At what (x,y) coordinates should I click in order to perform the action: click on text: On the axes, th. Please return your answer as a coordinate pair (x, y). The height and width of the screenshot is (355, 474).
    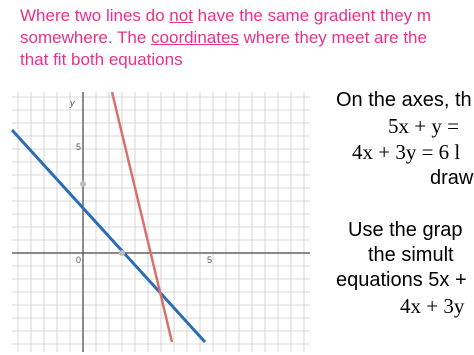
    Looking at the image, I should click on (404, 100).